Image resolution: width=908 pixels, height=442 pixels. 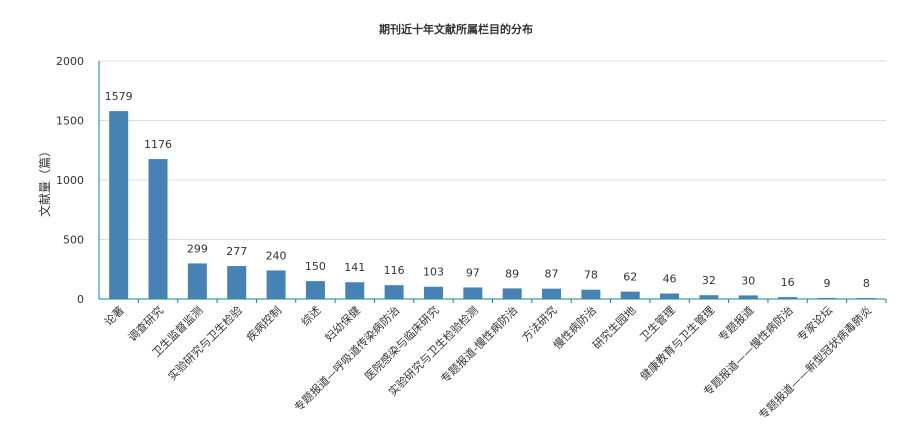 I want to click on x-tick-label: 卫生管理, so click(x=657, y=323).